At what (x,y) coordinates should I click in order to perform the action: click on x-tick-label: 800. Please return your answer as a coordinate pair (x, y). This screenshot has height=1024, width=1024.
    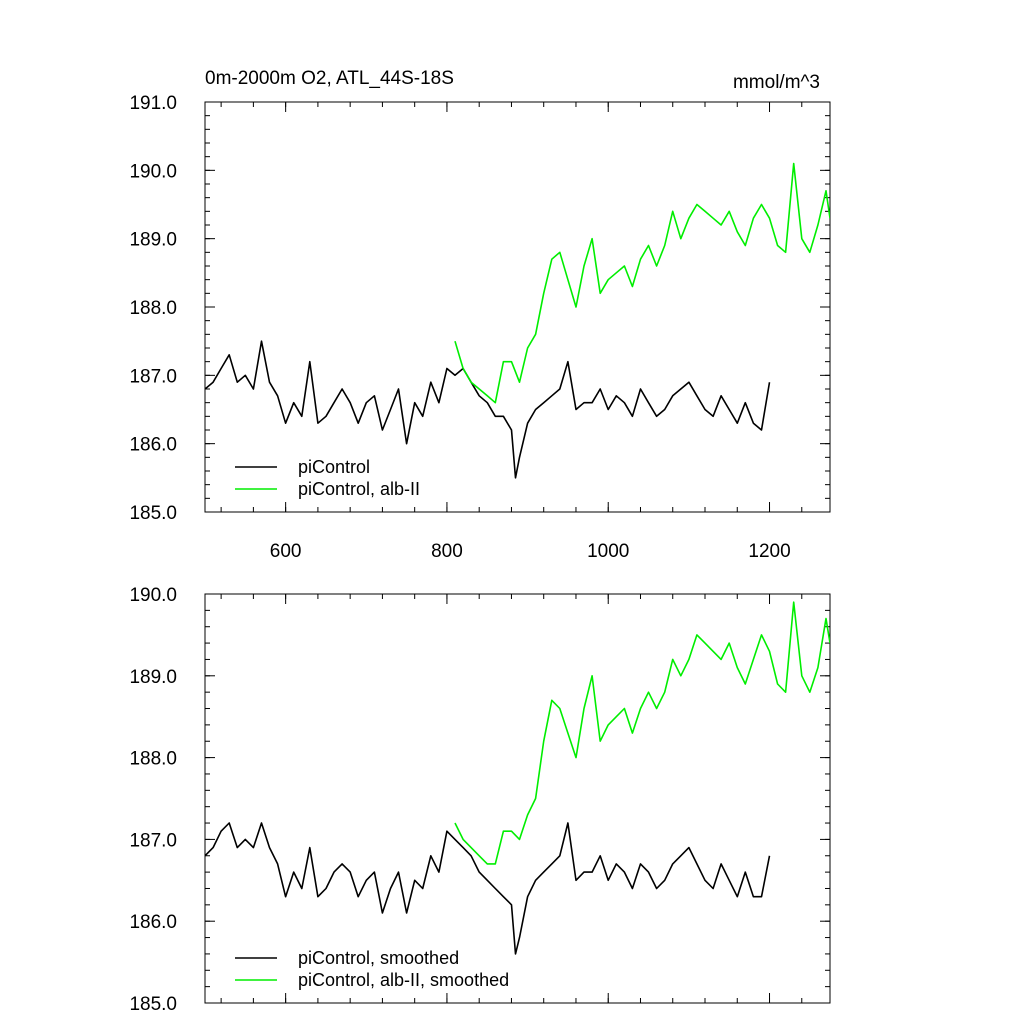
    Looking at the image, I should click on (447, 551).